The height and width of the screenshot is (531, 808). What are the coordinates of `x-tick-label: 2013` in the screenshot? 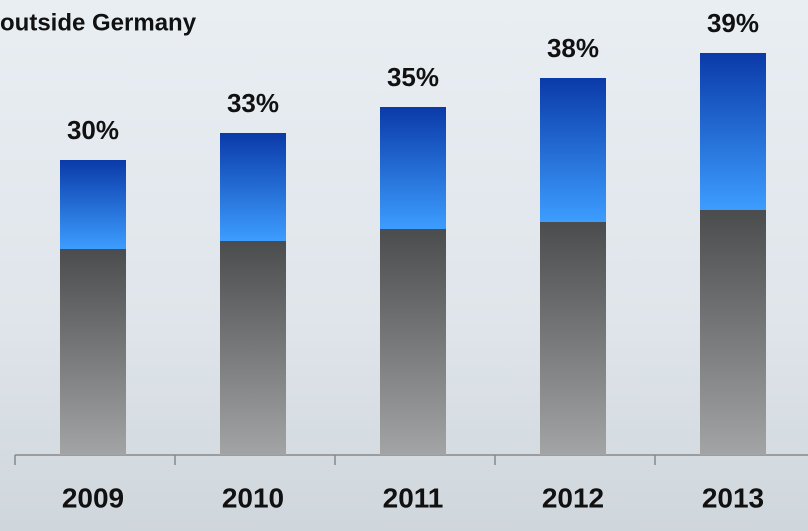 It's located at (733, 497).